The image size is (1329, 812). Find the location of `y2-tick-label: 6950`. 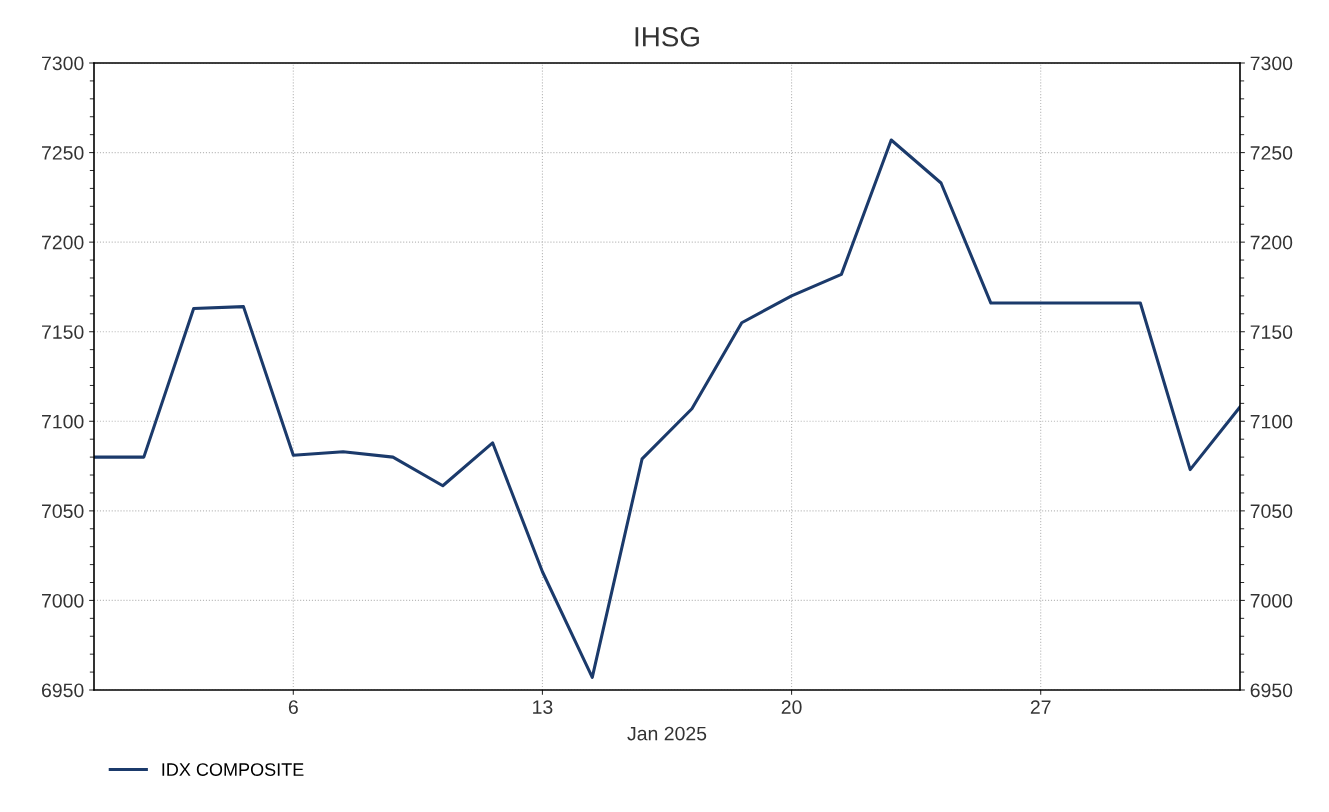

y2-tick-label: 6950 is located at coordinates (1271, 690).